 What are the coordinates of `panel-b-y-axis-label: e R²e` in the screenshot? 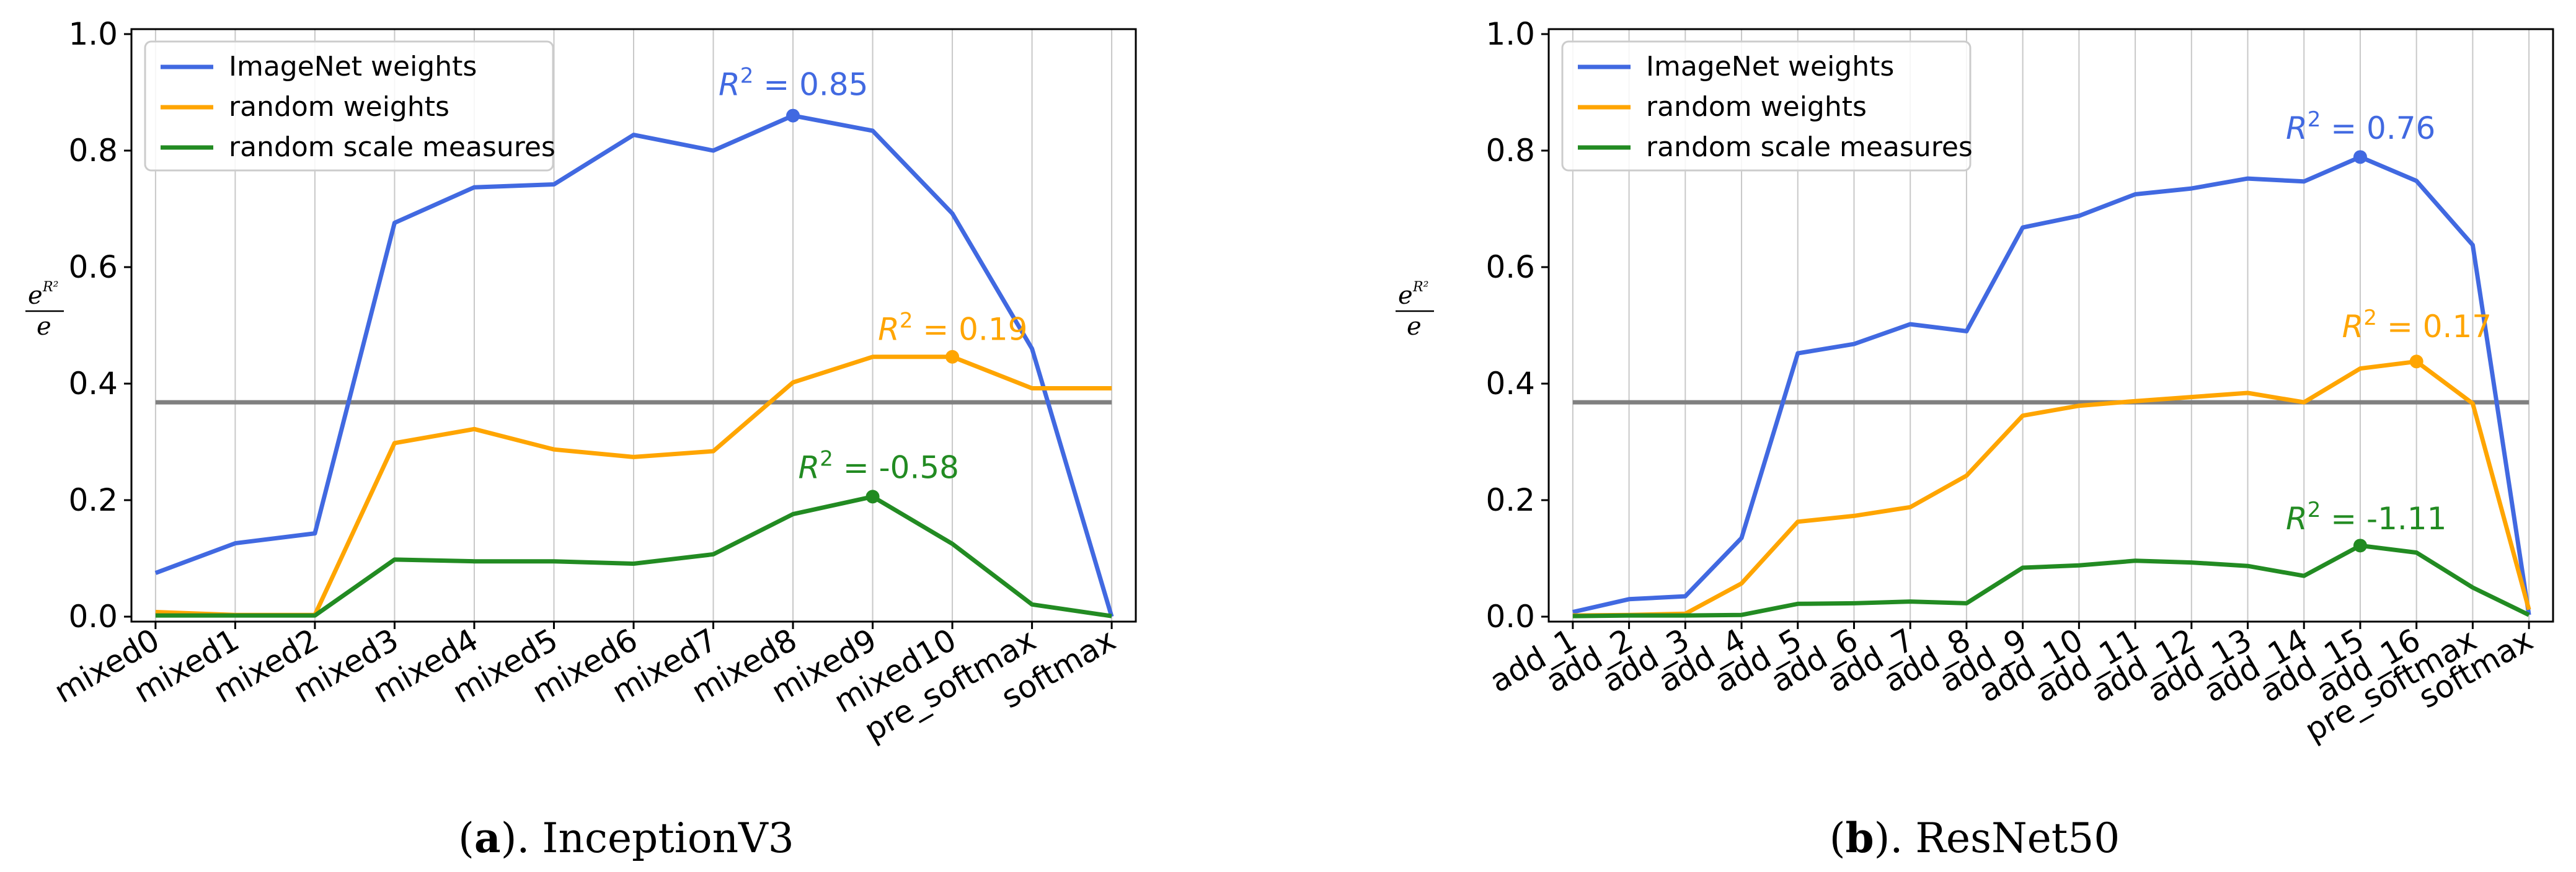 It's located at (1415, 310).